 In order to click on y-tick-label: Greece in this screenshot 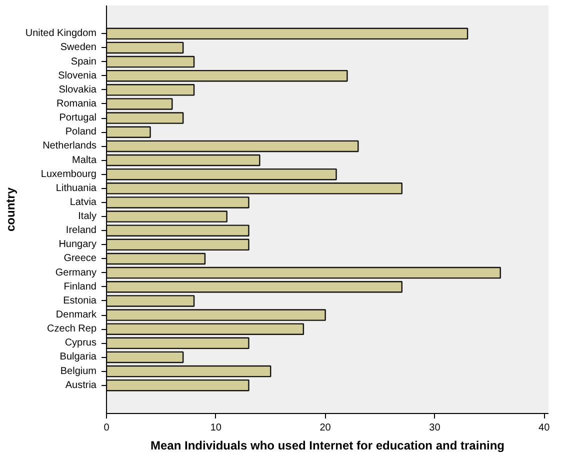, I will do `click(80, 258)`.